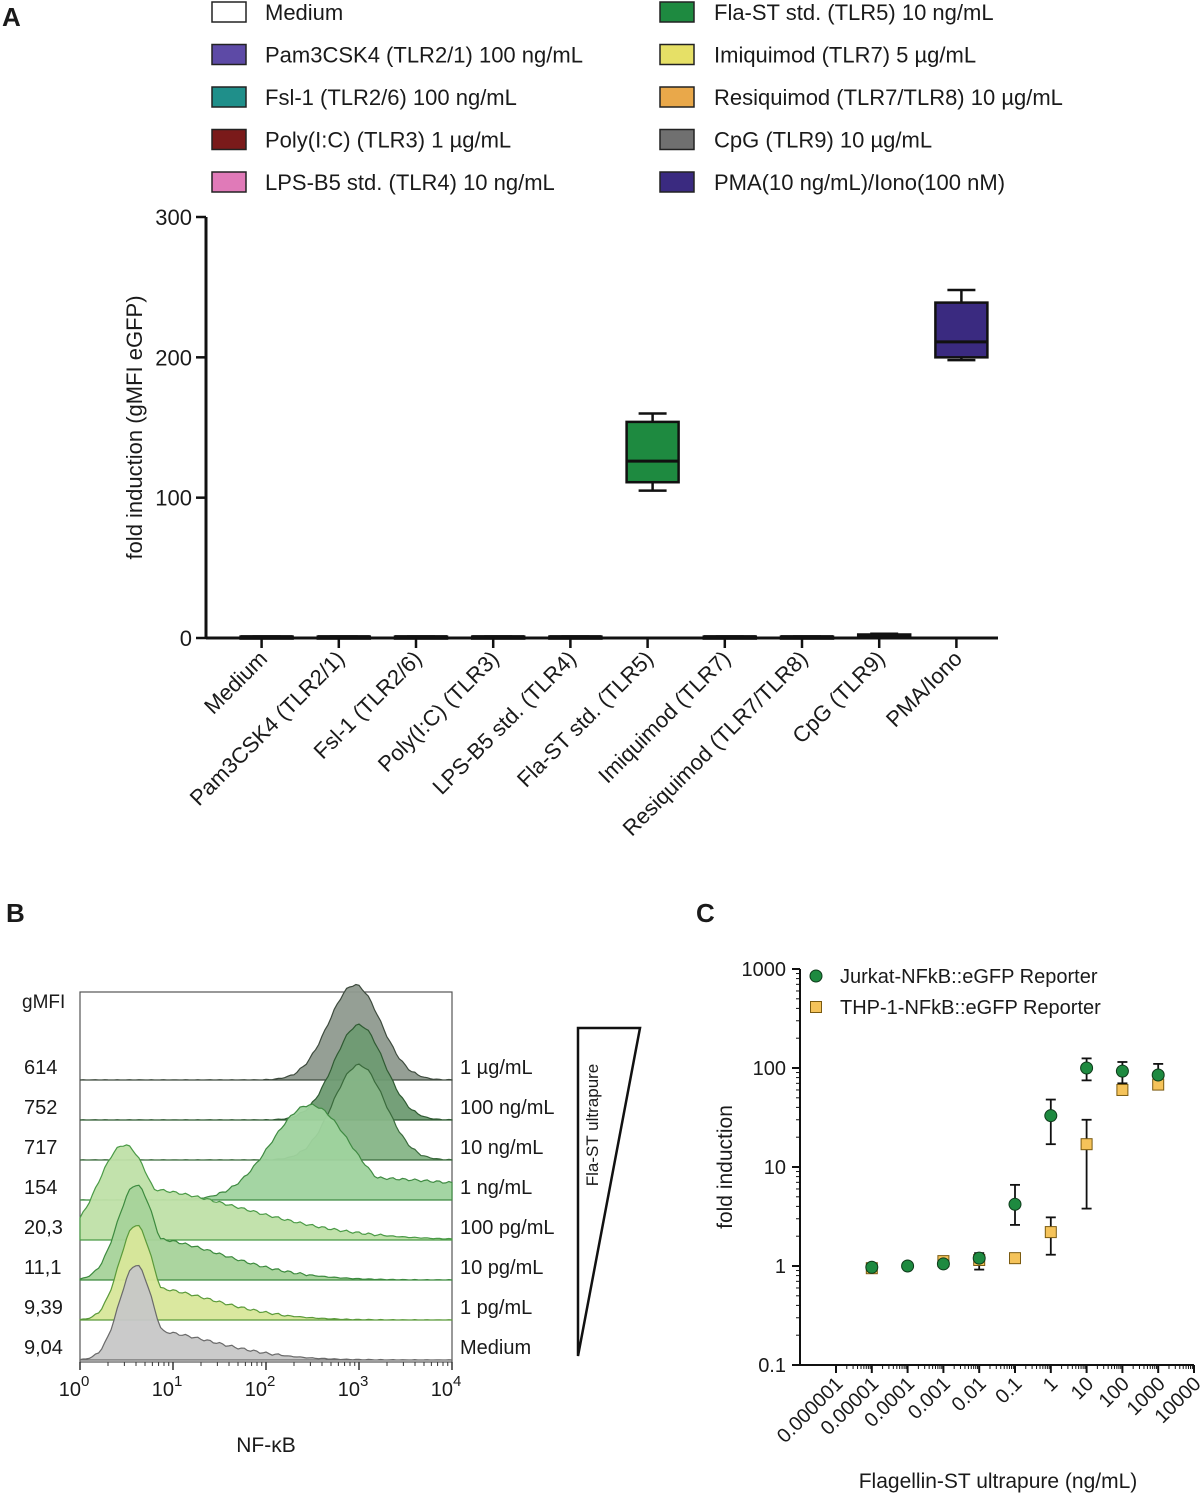 Image resolution: width=1204 pixels, height=1496 pixels. I want to click on gmfi-value: 11,1, so click(42, 1268).